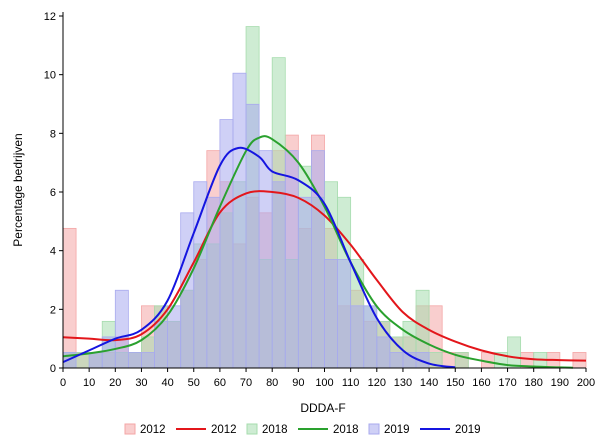  I want to click on x-tick-label: 140, so click(429, 383).